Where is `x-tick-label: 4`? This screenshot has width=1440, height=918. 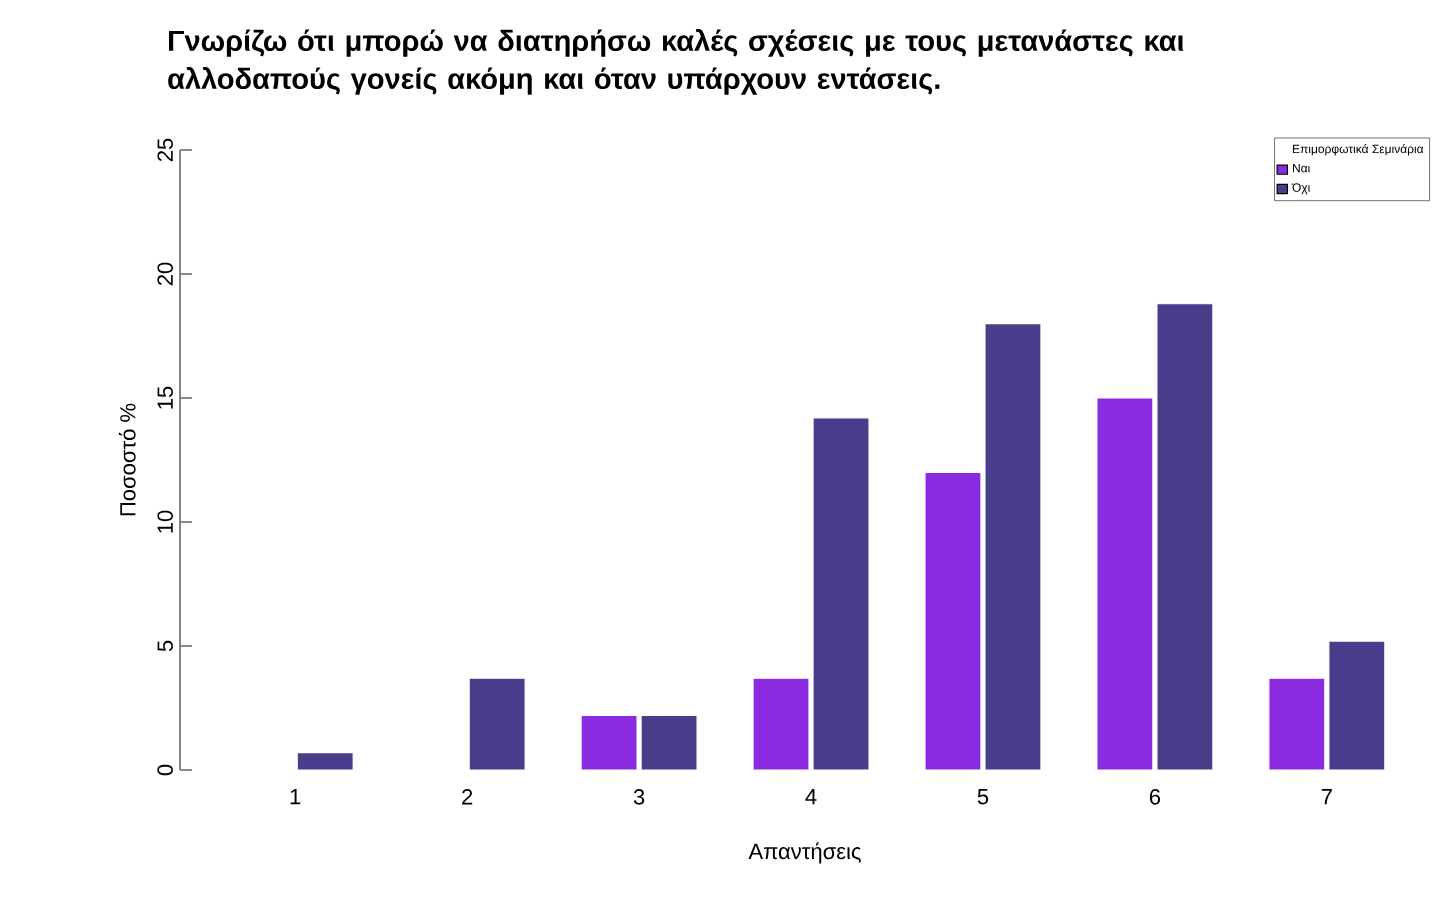 x-tick-label: 4 is located at coordinates (811, 797).